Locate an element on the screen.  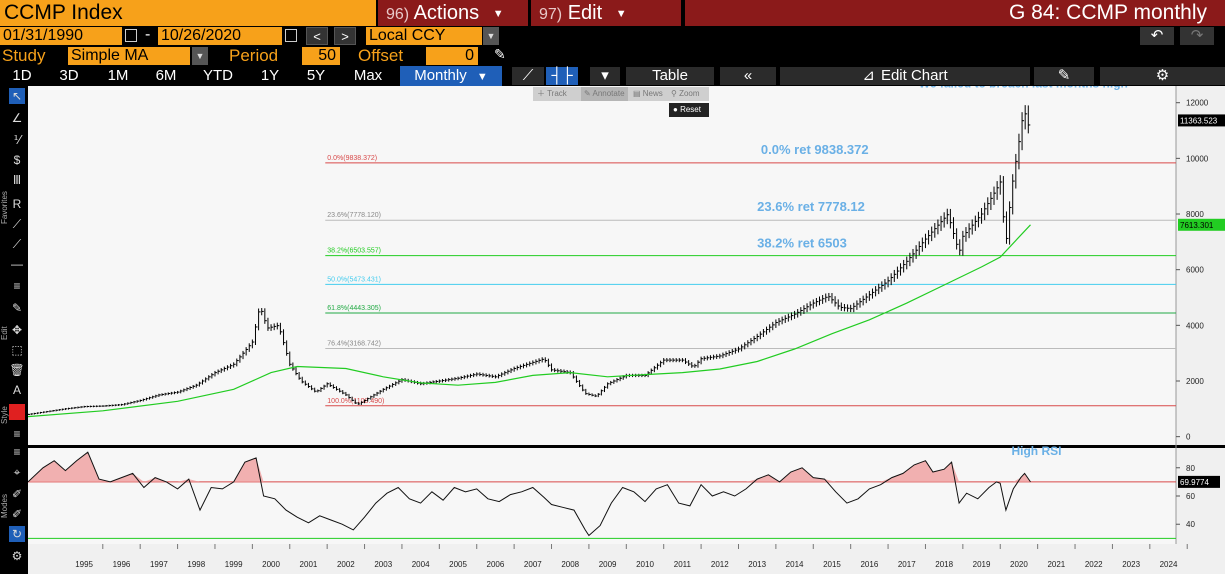
reset-button: ● Reset is located at coordinates (689, 110).